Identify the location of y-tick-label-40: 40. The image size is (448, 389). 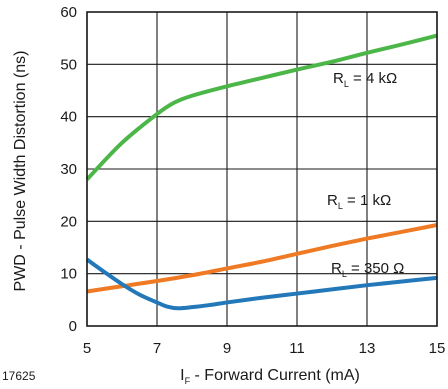
(68, 117).